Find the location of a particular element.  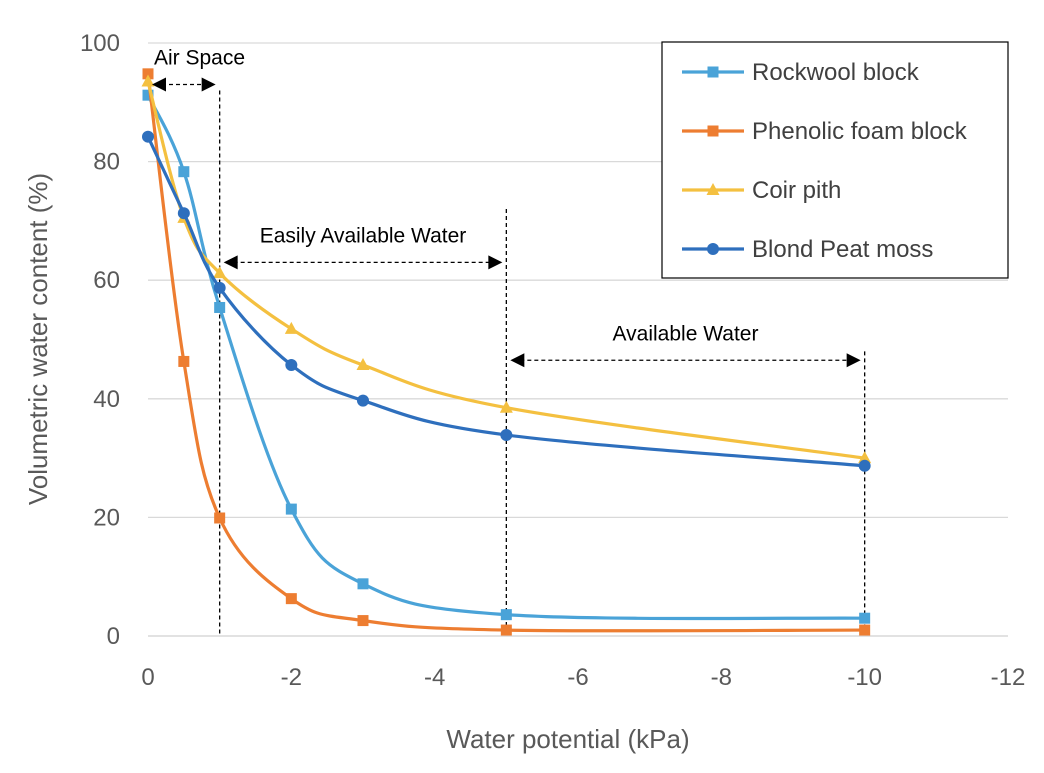

x-tick-label: -10 is located at coordinates (864, 677).